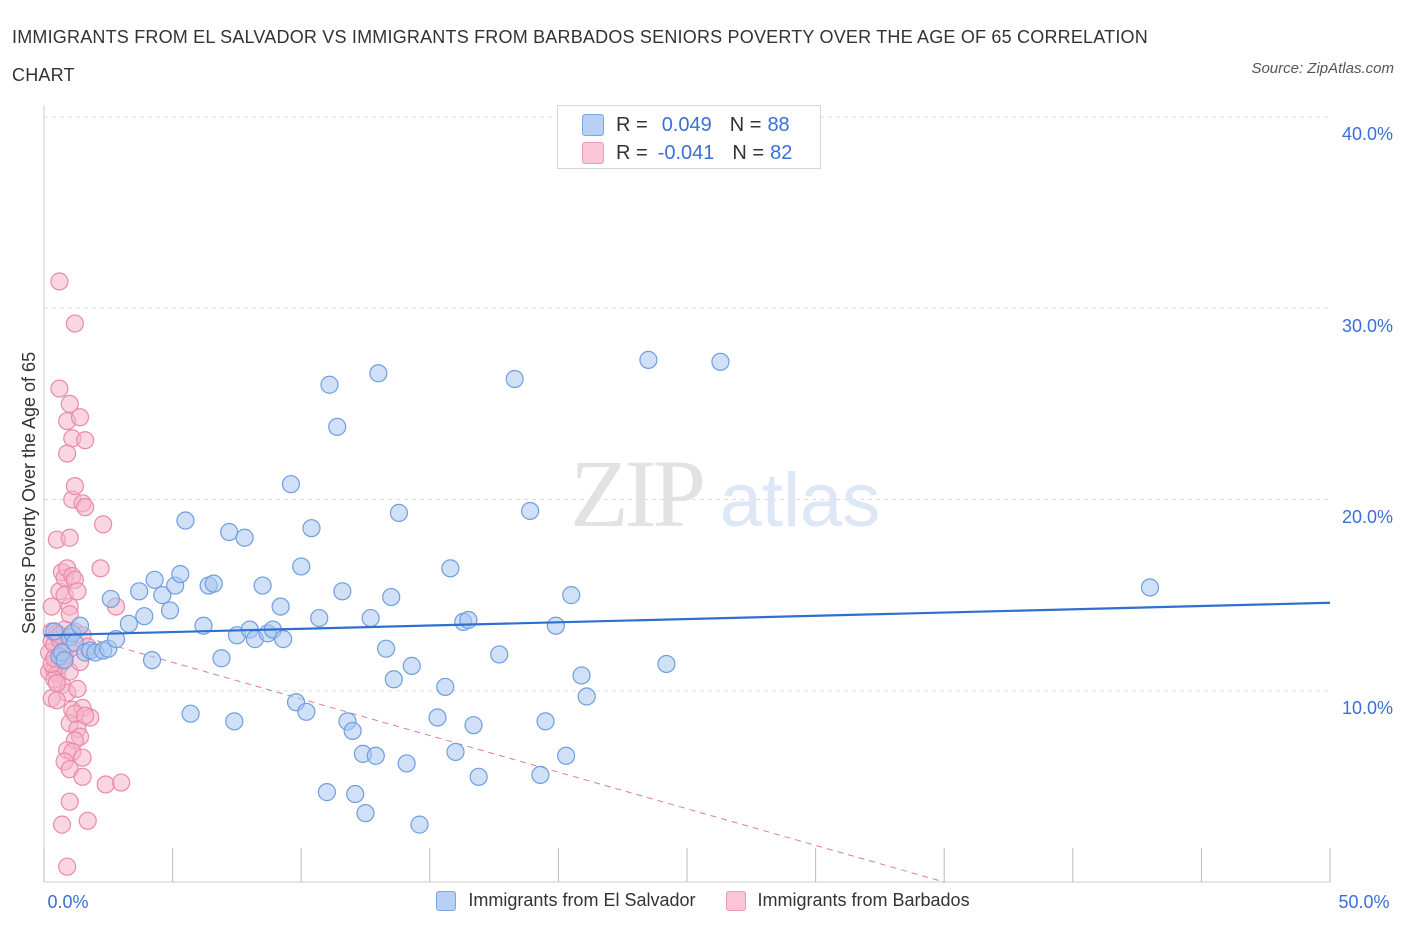 This screenshot has width=1406, height=930. What do you see at coordinates (687, 865) in the screenshot?
I see `axis-ticks` at bounding box center [687, 865].